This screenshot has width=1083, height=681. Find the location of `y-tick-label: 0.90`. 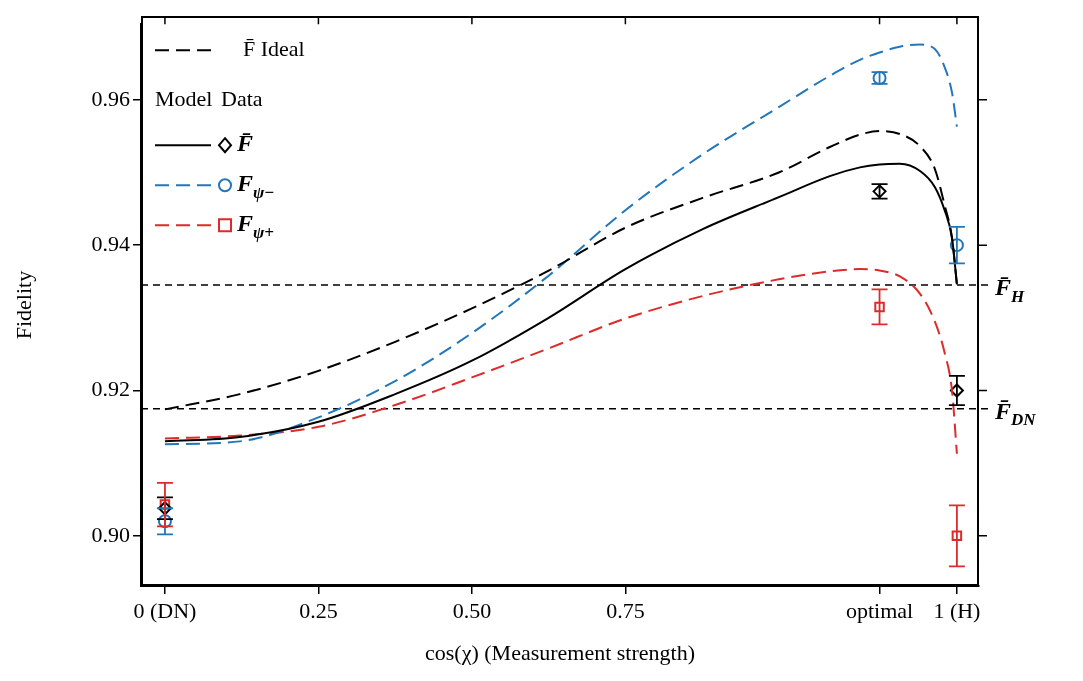

y-tick-label: 0.90 is located at coordinates (110, 534).